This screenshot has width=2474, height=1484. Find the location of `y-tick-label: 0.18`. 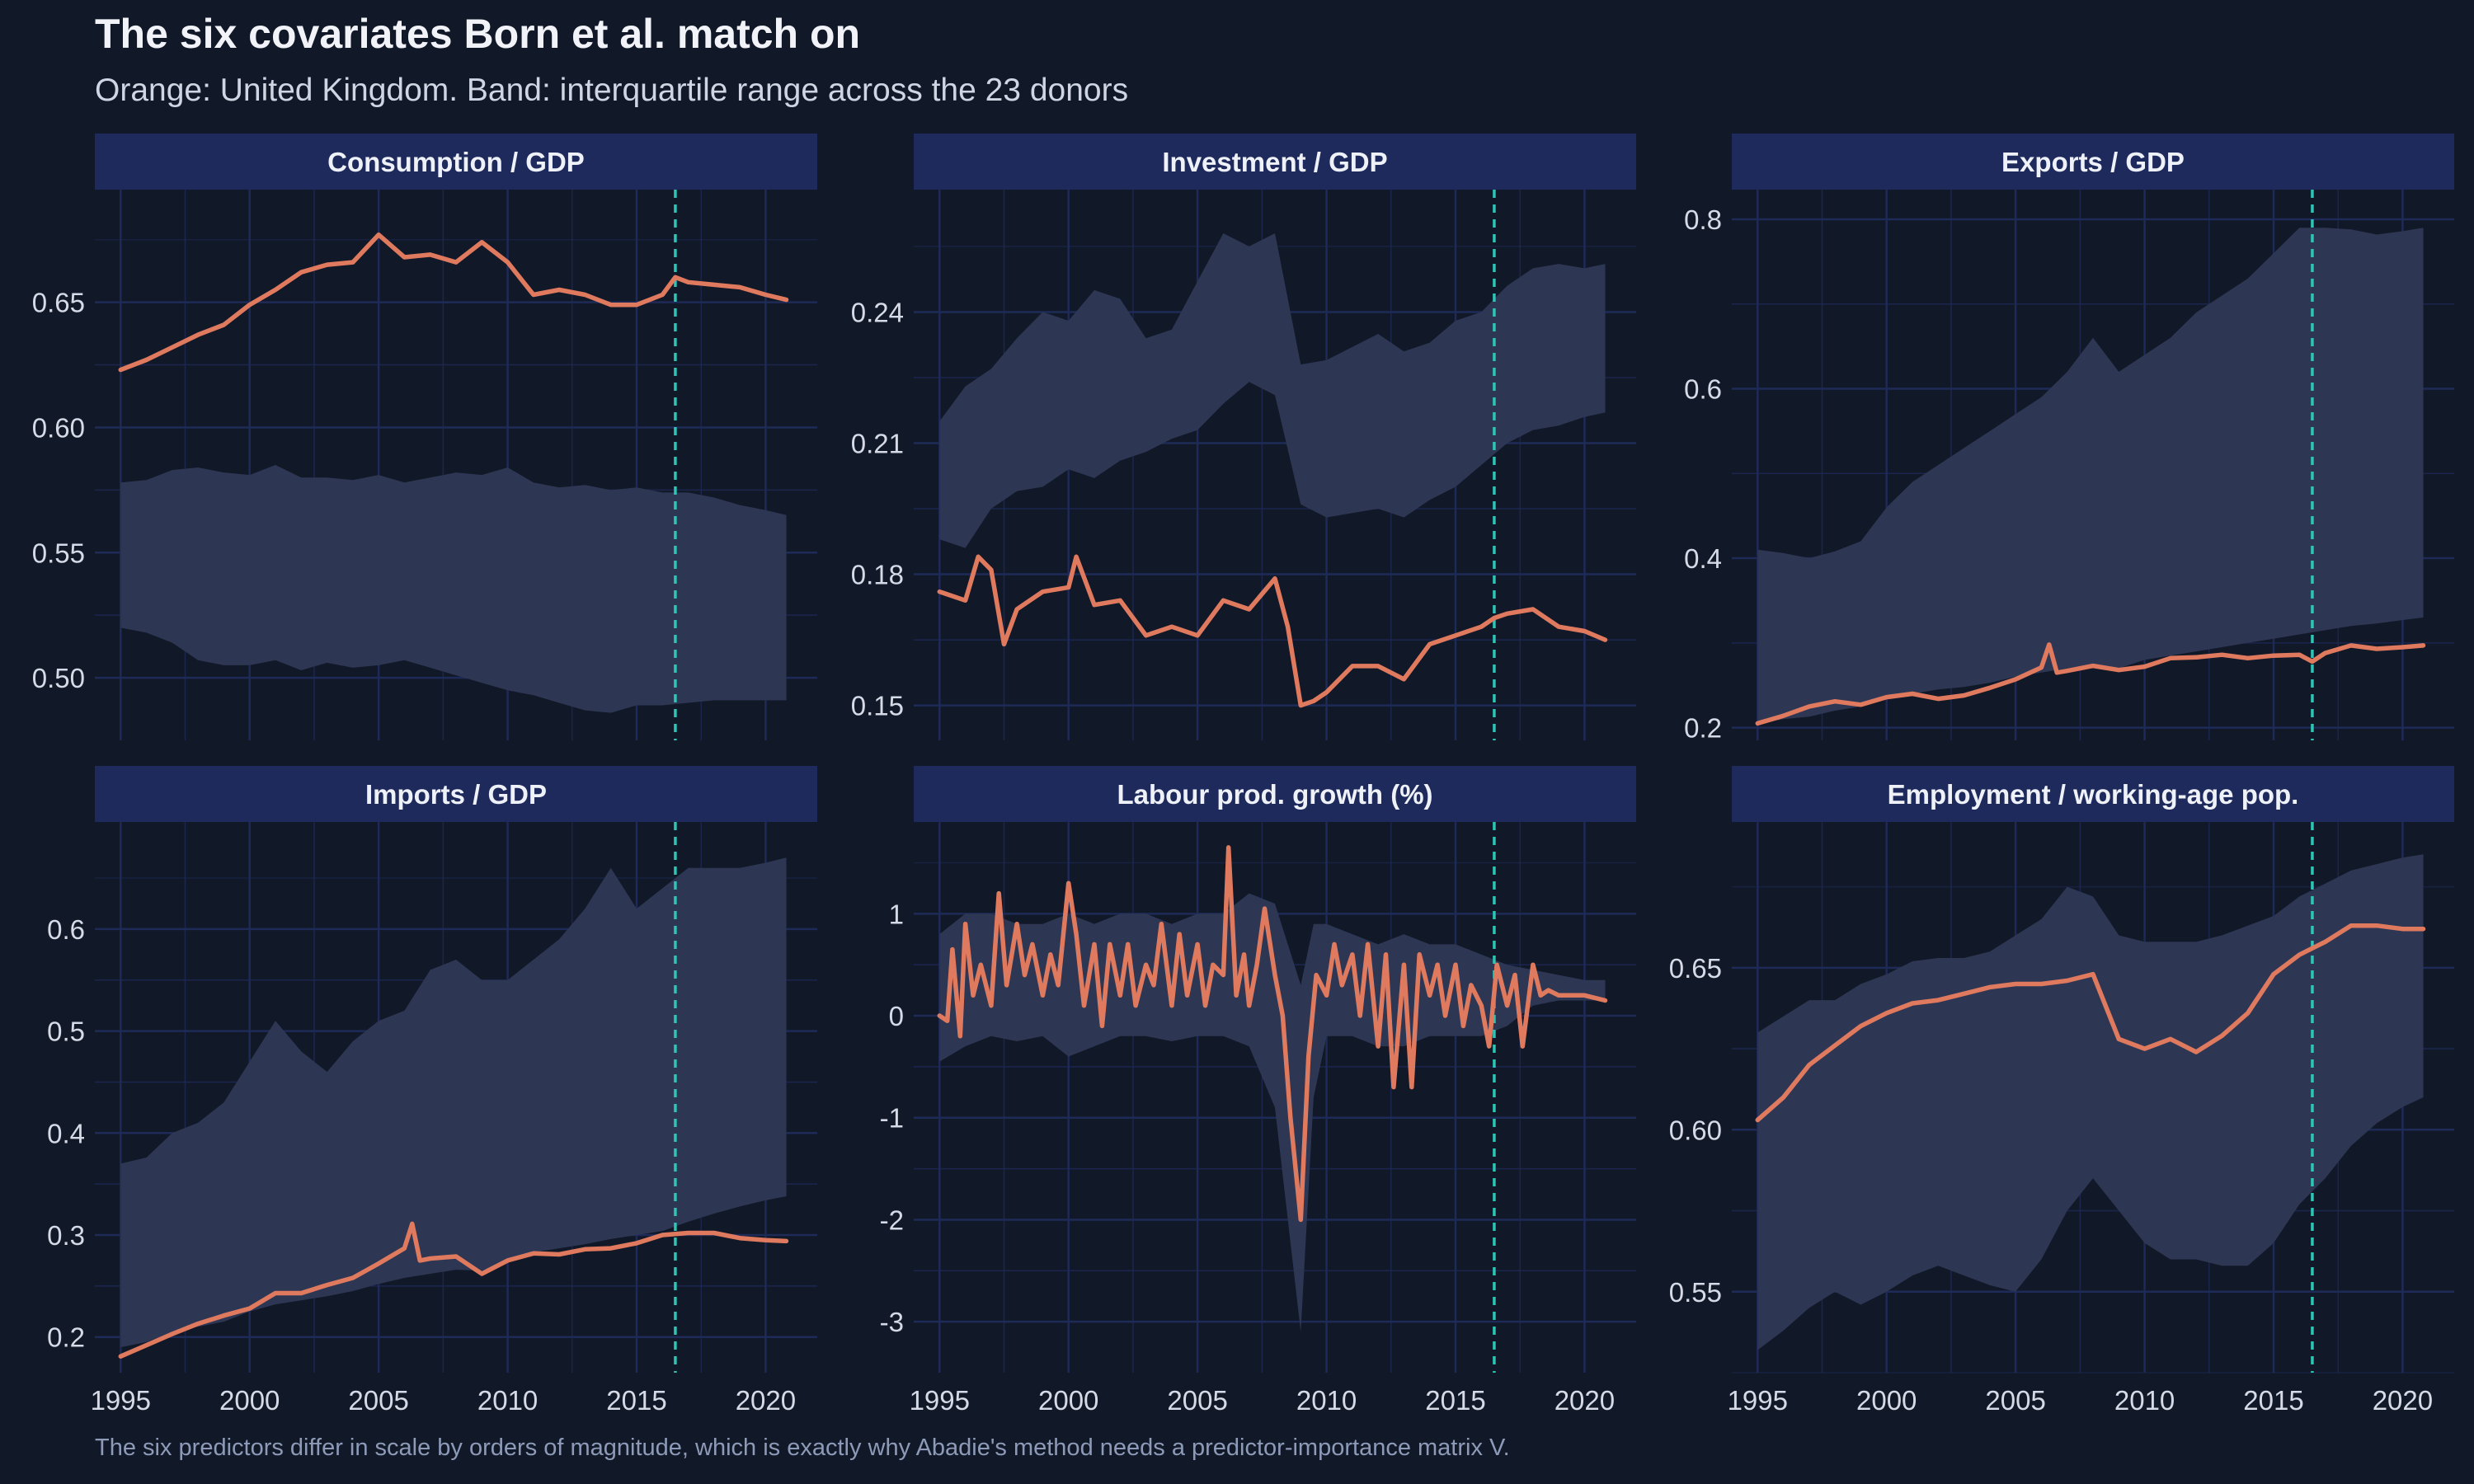

y-tick-label: 0.18 is located at coordinates (877, 575).